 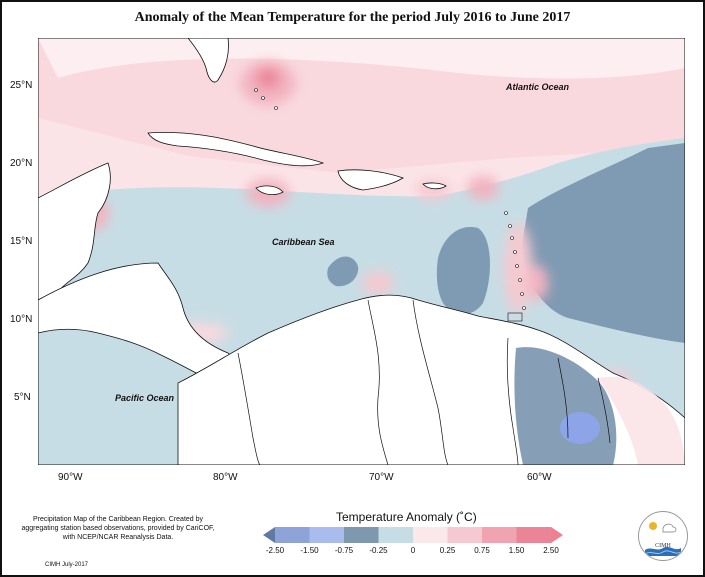 I want to click on legend-tick-label: -0.75, so click(x=344, y=550).